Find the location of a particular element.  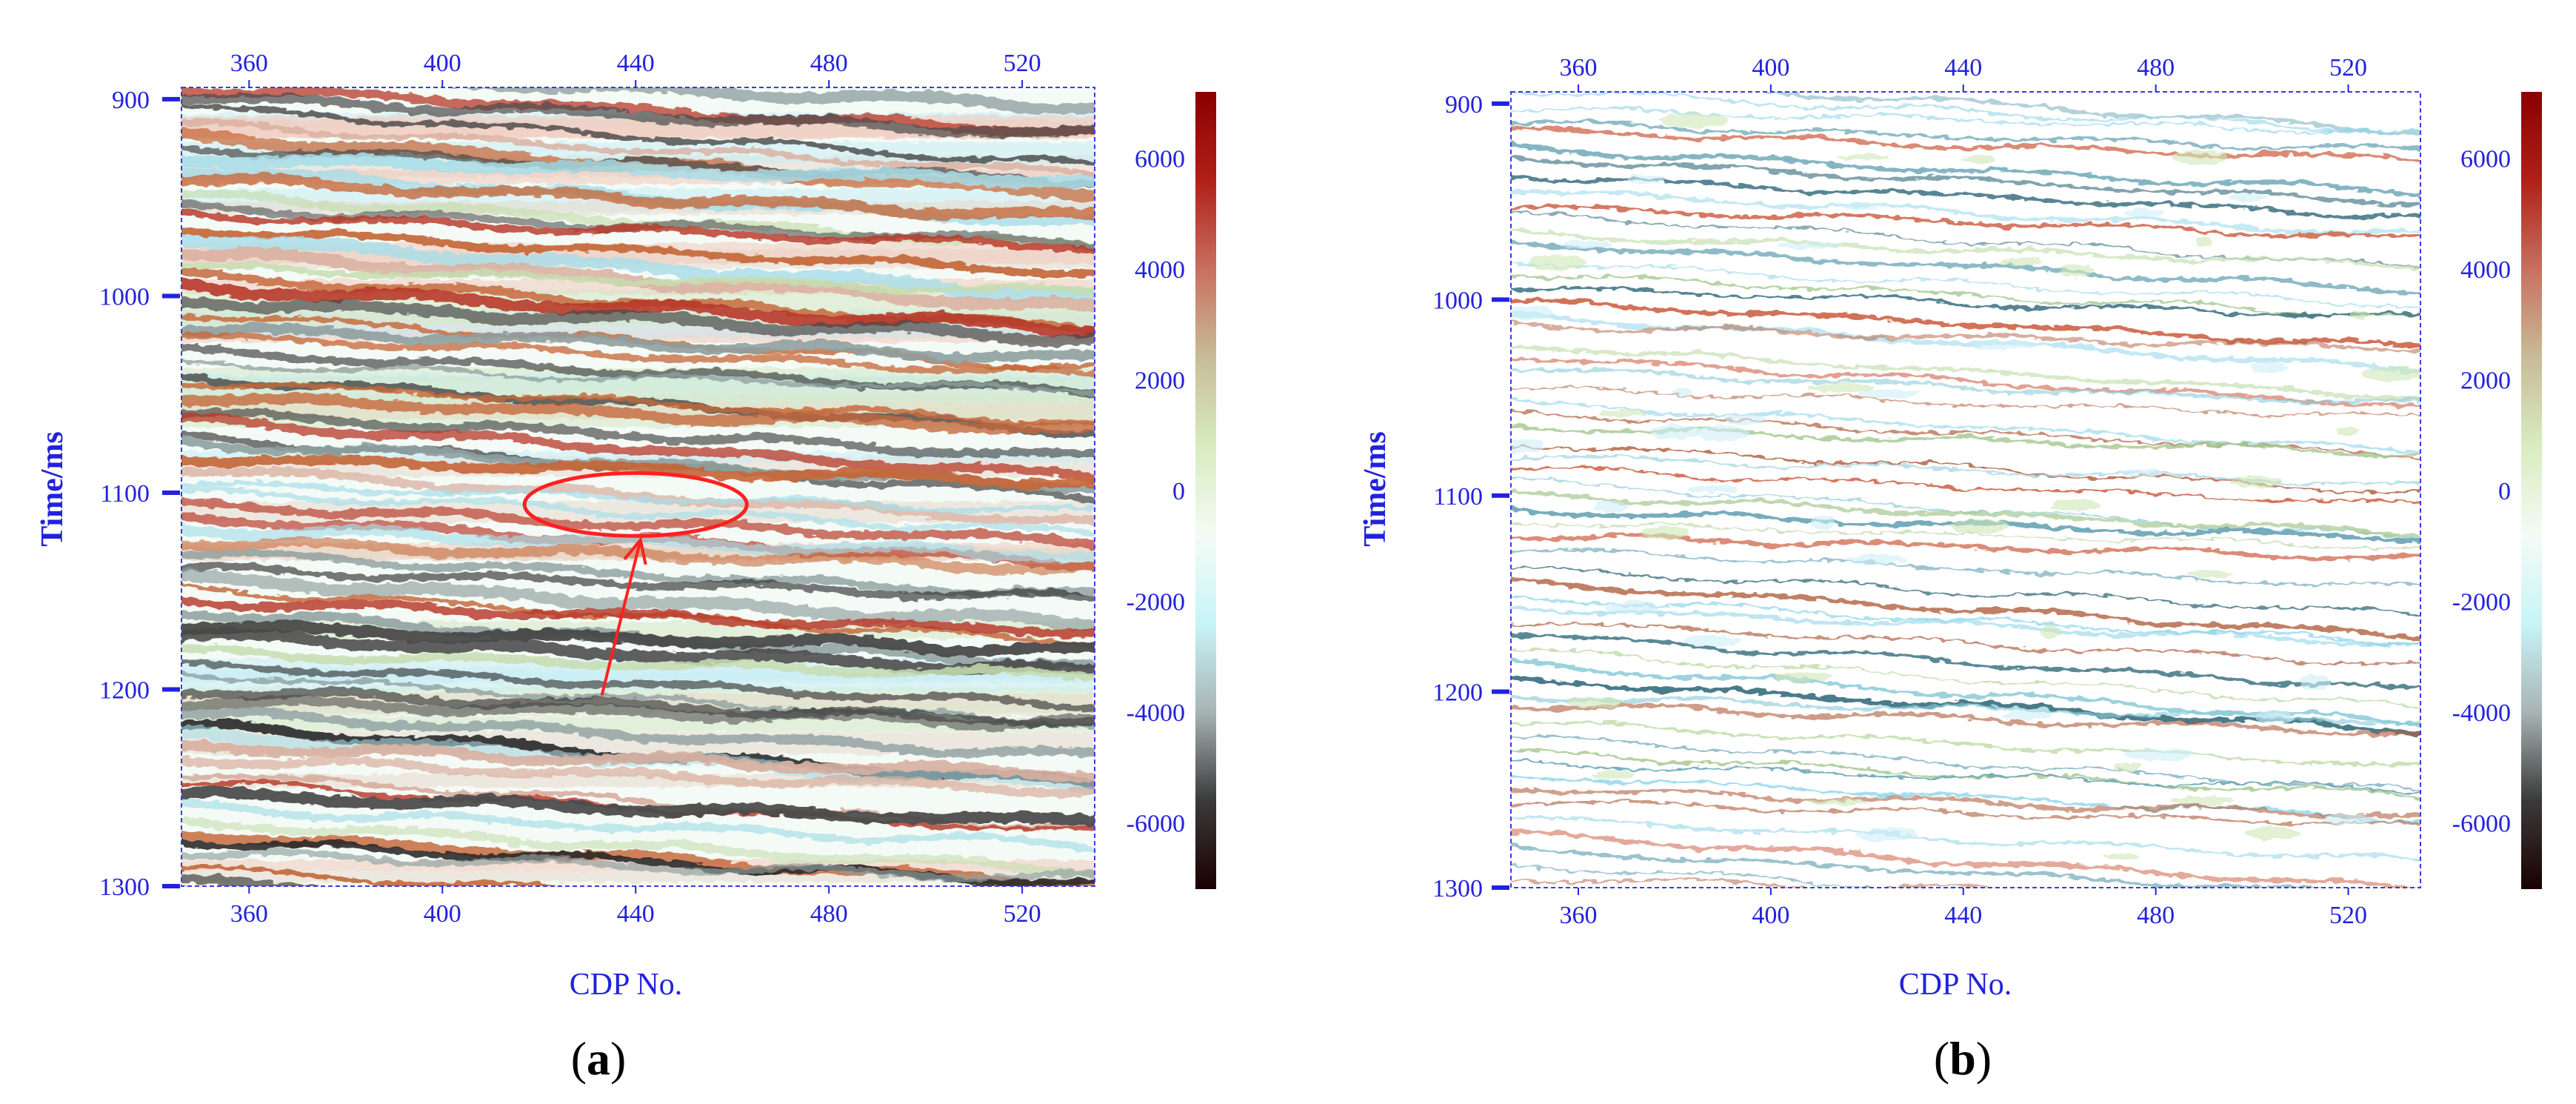

panel-label-a: (a) is located at coordinates (599, 1058).